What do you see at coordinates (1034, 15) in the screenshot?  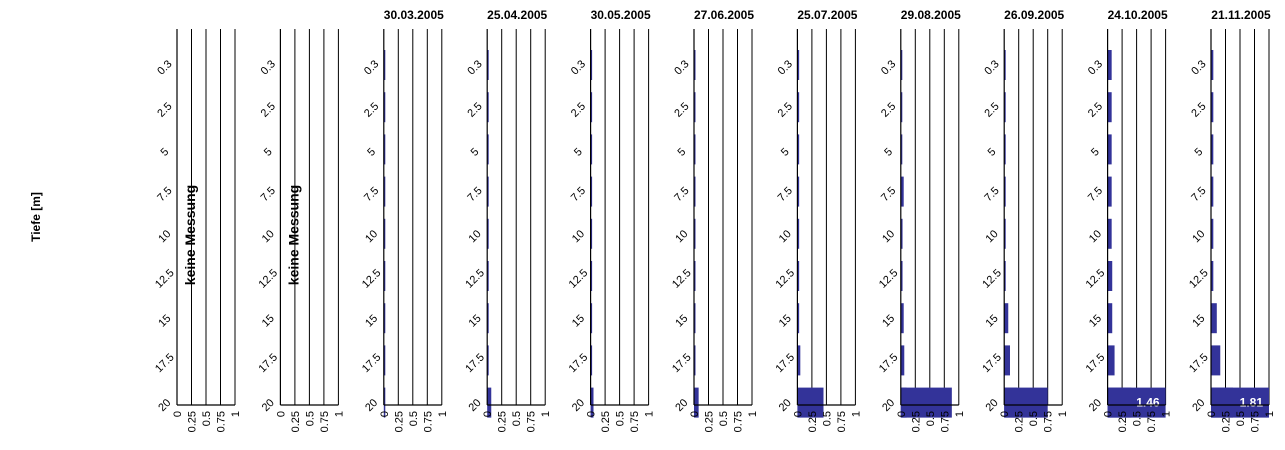 I see `panel-title: 26.09.2005` at bounding box center [1034, 15].